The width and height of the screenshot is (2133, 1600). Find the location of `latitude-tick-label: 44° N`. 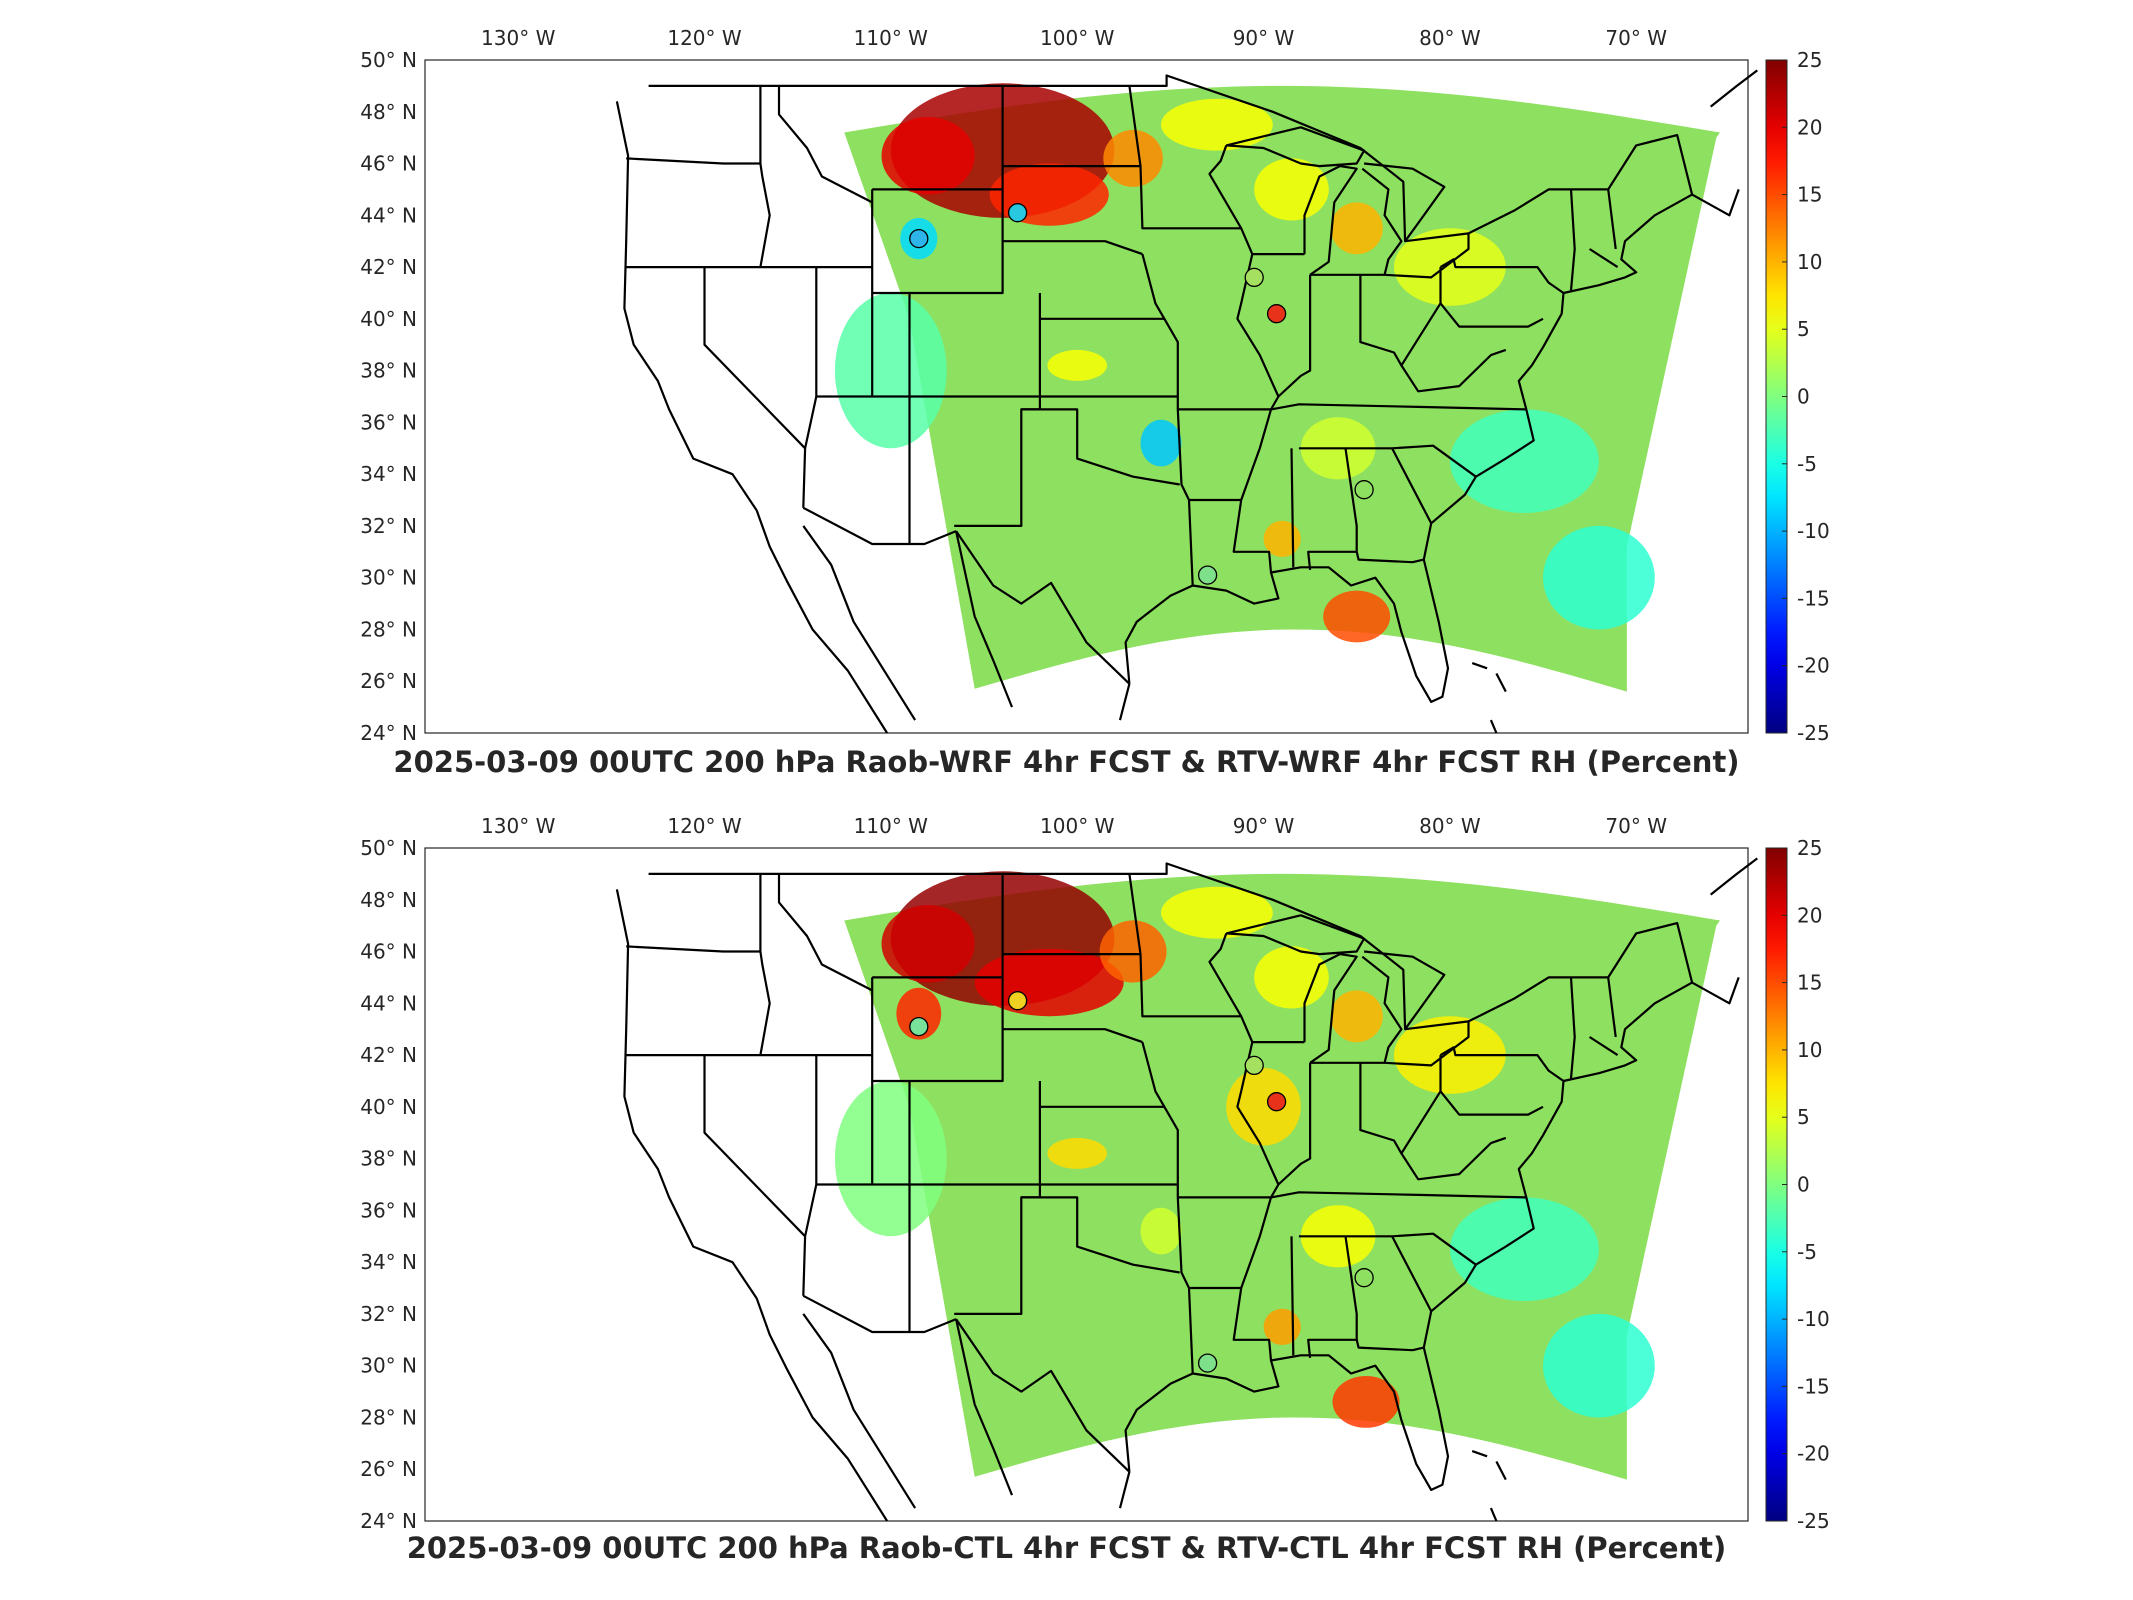

latitude-tick-label: 44° N is located at coordinates (388, 215).